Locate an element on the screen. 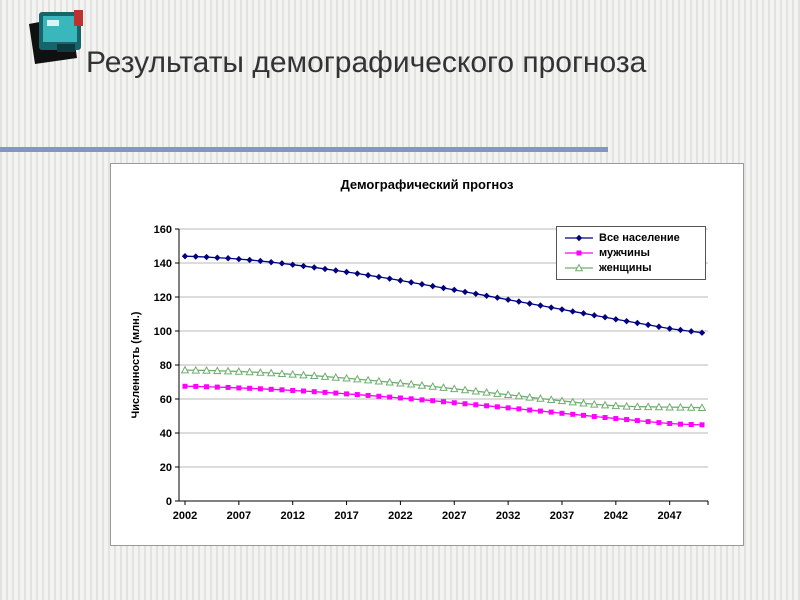  y-axis-title: Численность (млн.) is located at coordinates (136, 364).